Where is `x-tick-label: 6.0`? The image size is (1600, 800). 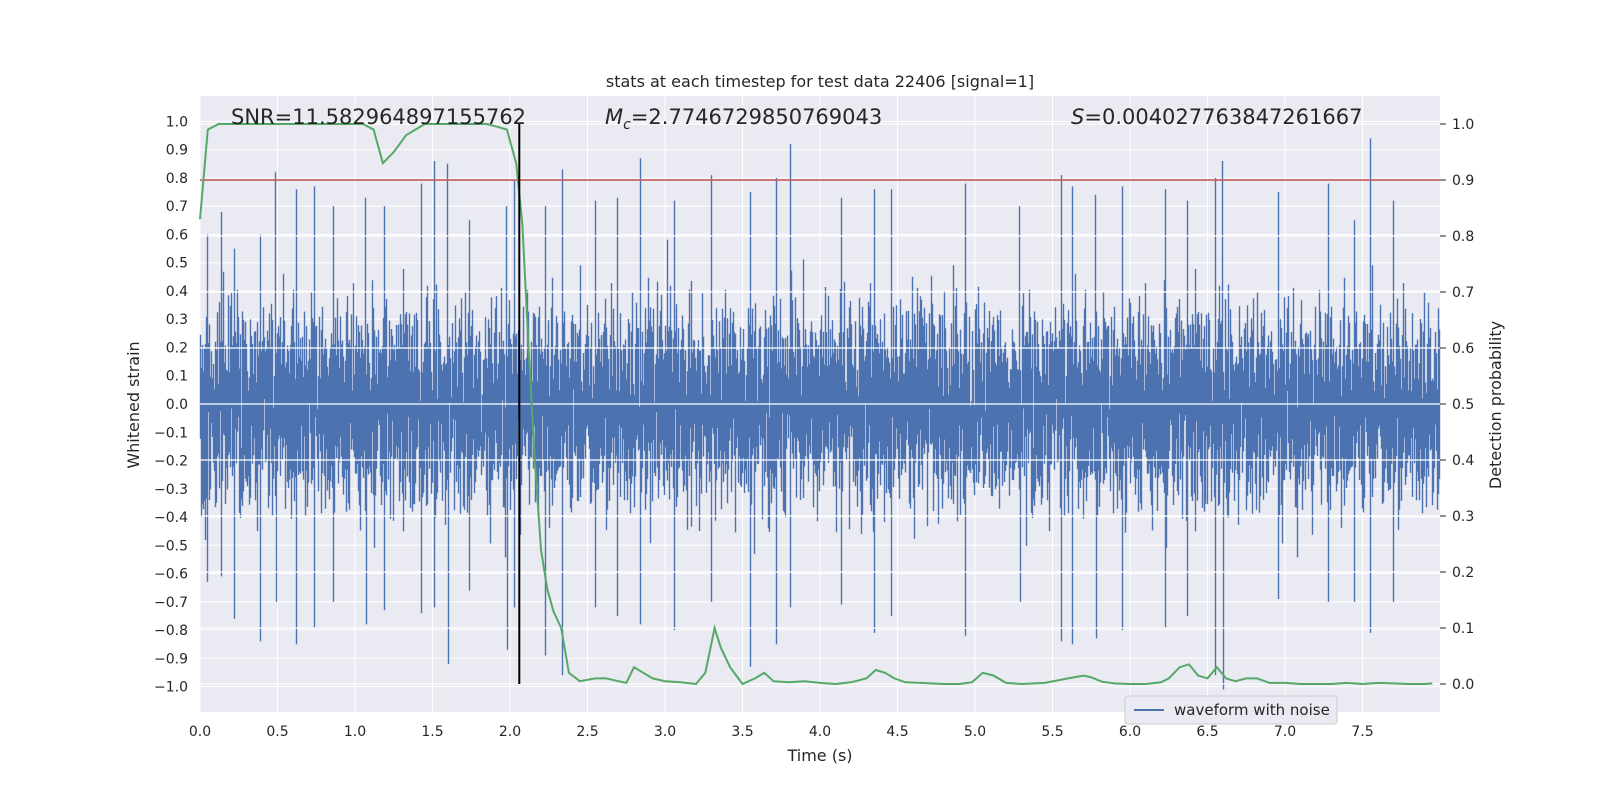
x-tick-label: 6.0 is located at coordinates (1130, 732).